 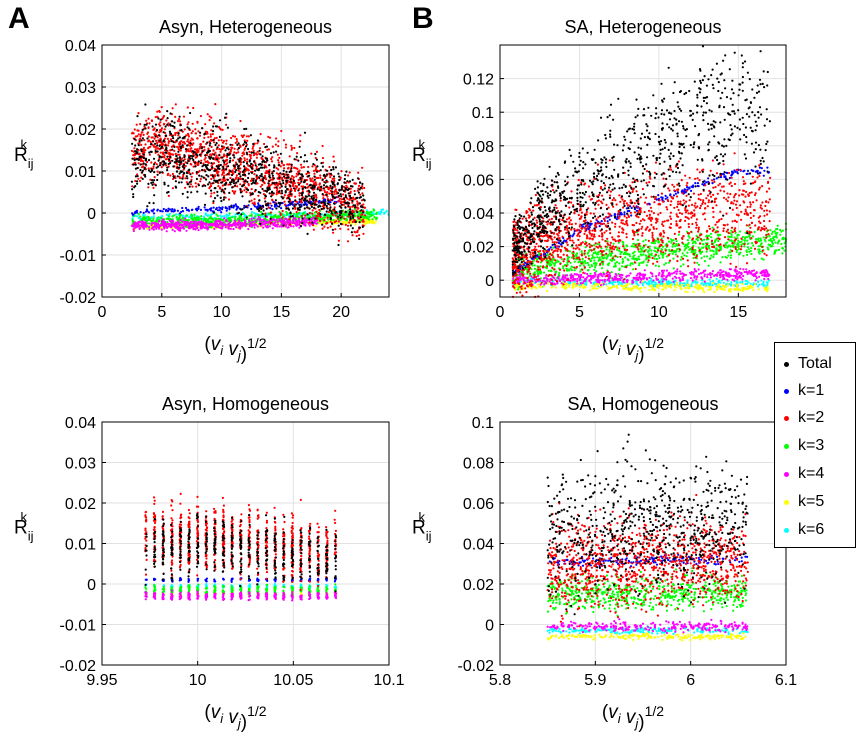 What do you see at coordinates (222, 312) in the screenshot?
I see `x-tick-label: 10` at bounding box center [222, 312].